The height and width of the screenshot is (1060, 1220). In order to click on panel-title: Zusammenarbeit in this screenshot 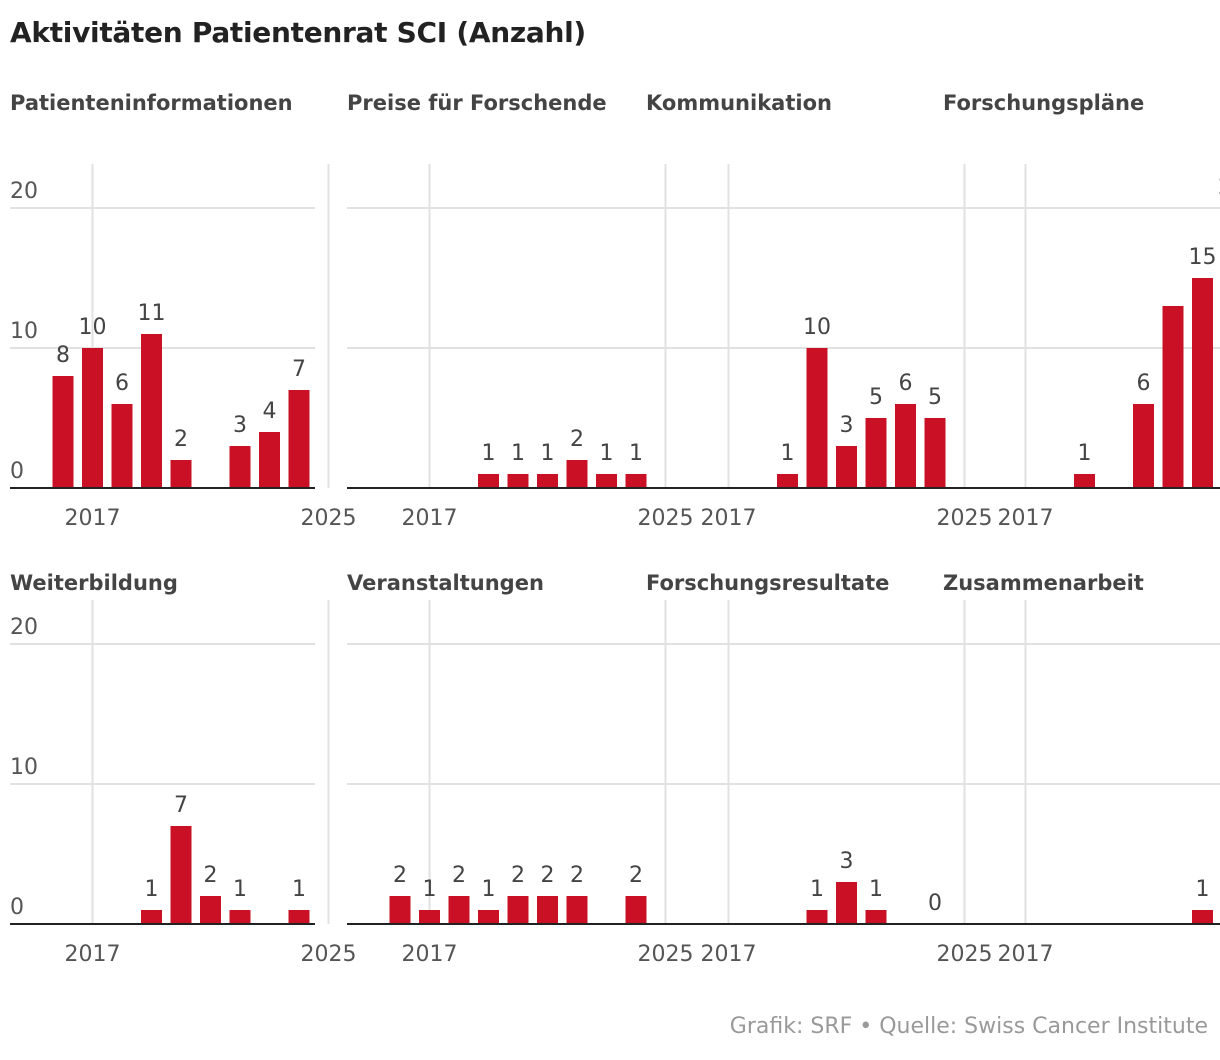, I will do `click(1043, 583)`.